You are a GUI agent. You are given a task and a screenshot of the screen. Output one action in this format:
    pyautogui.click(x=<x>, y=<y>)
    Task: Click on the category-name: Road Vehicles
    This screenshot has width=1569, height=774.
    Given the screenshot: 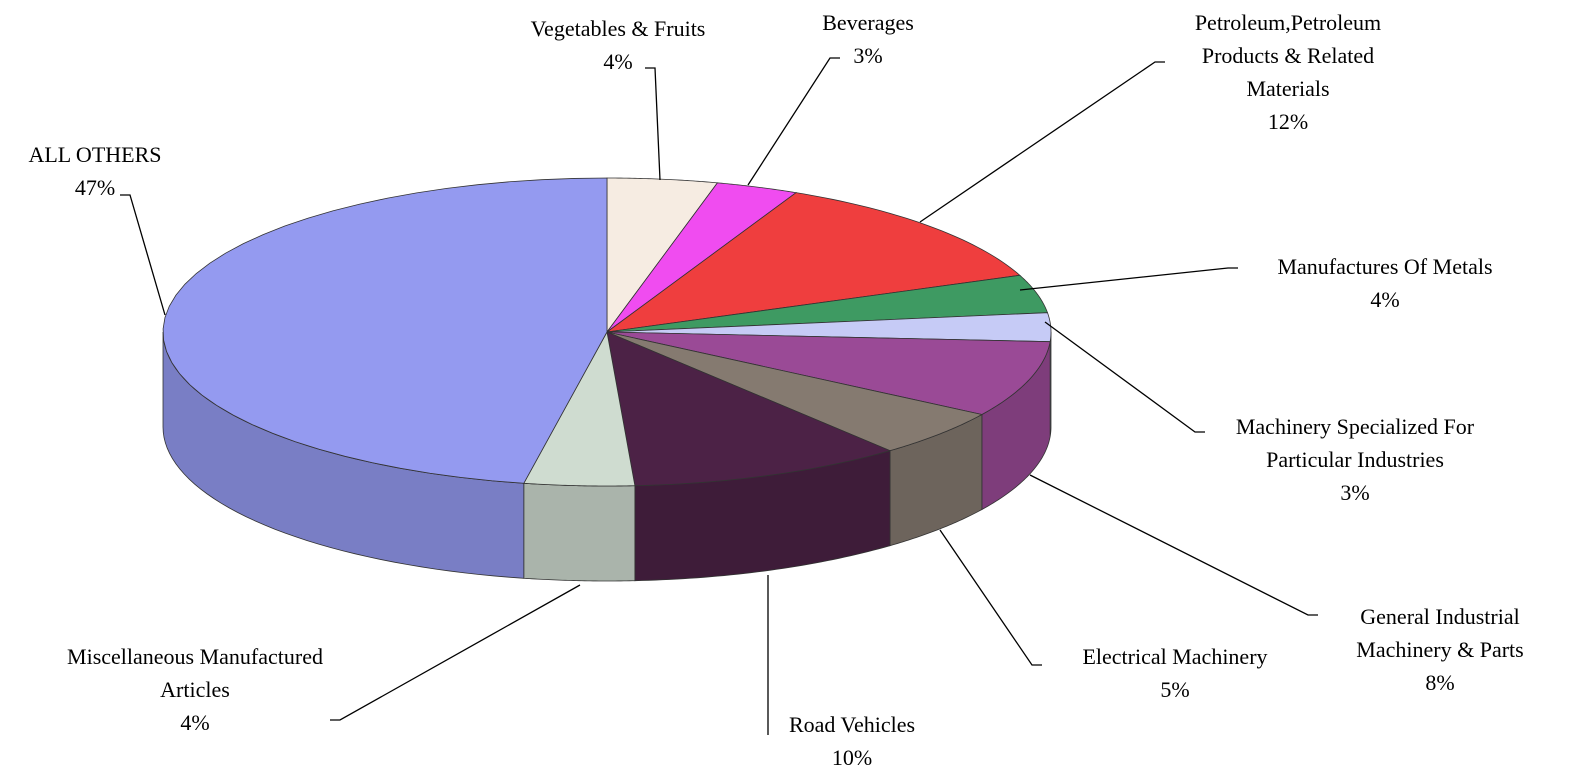 What is the action you would take?
    pyautogui.click(x=852, y=724)
    